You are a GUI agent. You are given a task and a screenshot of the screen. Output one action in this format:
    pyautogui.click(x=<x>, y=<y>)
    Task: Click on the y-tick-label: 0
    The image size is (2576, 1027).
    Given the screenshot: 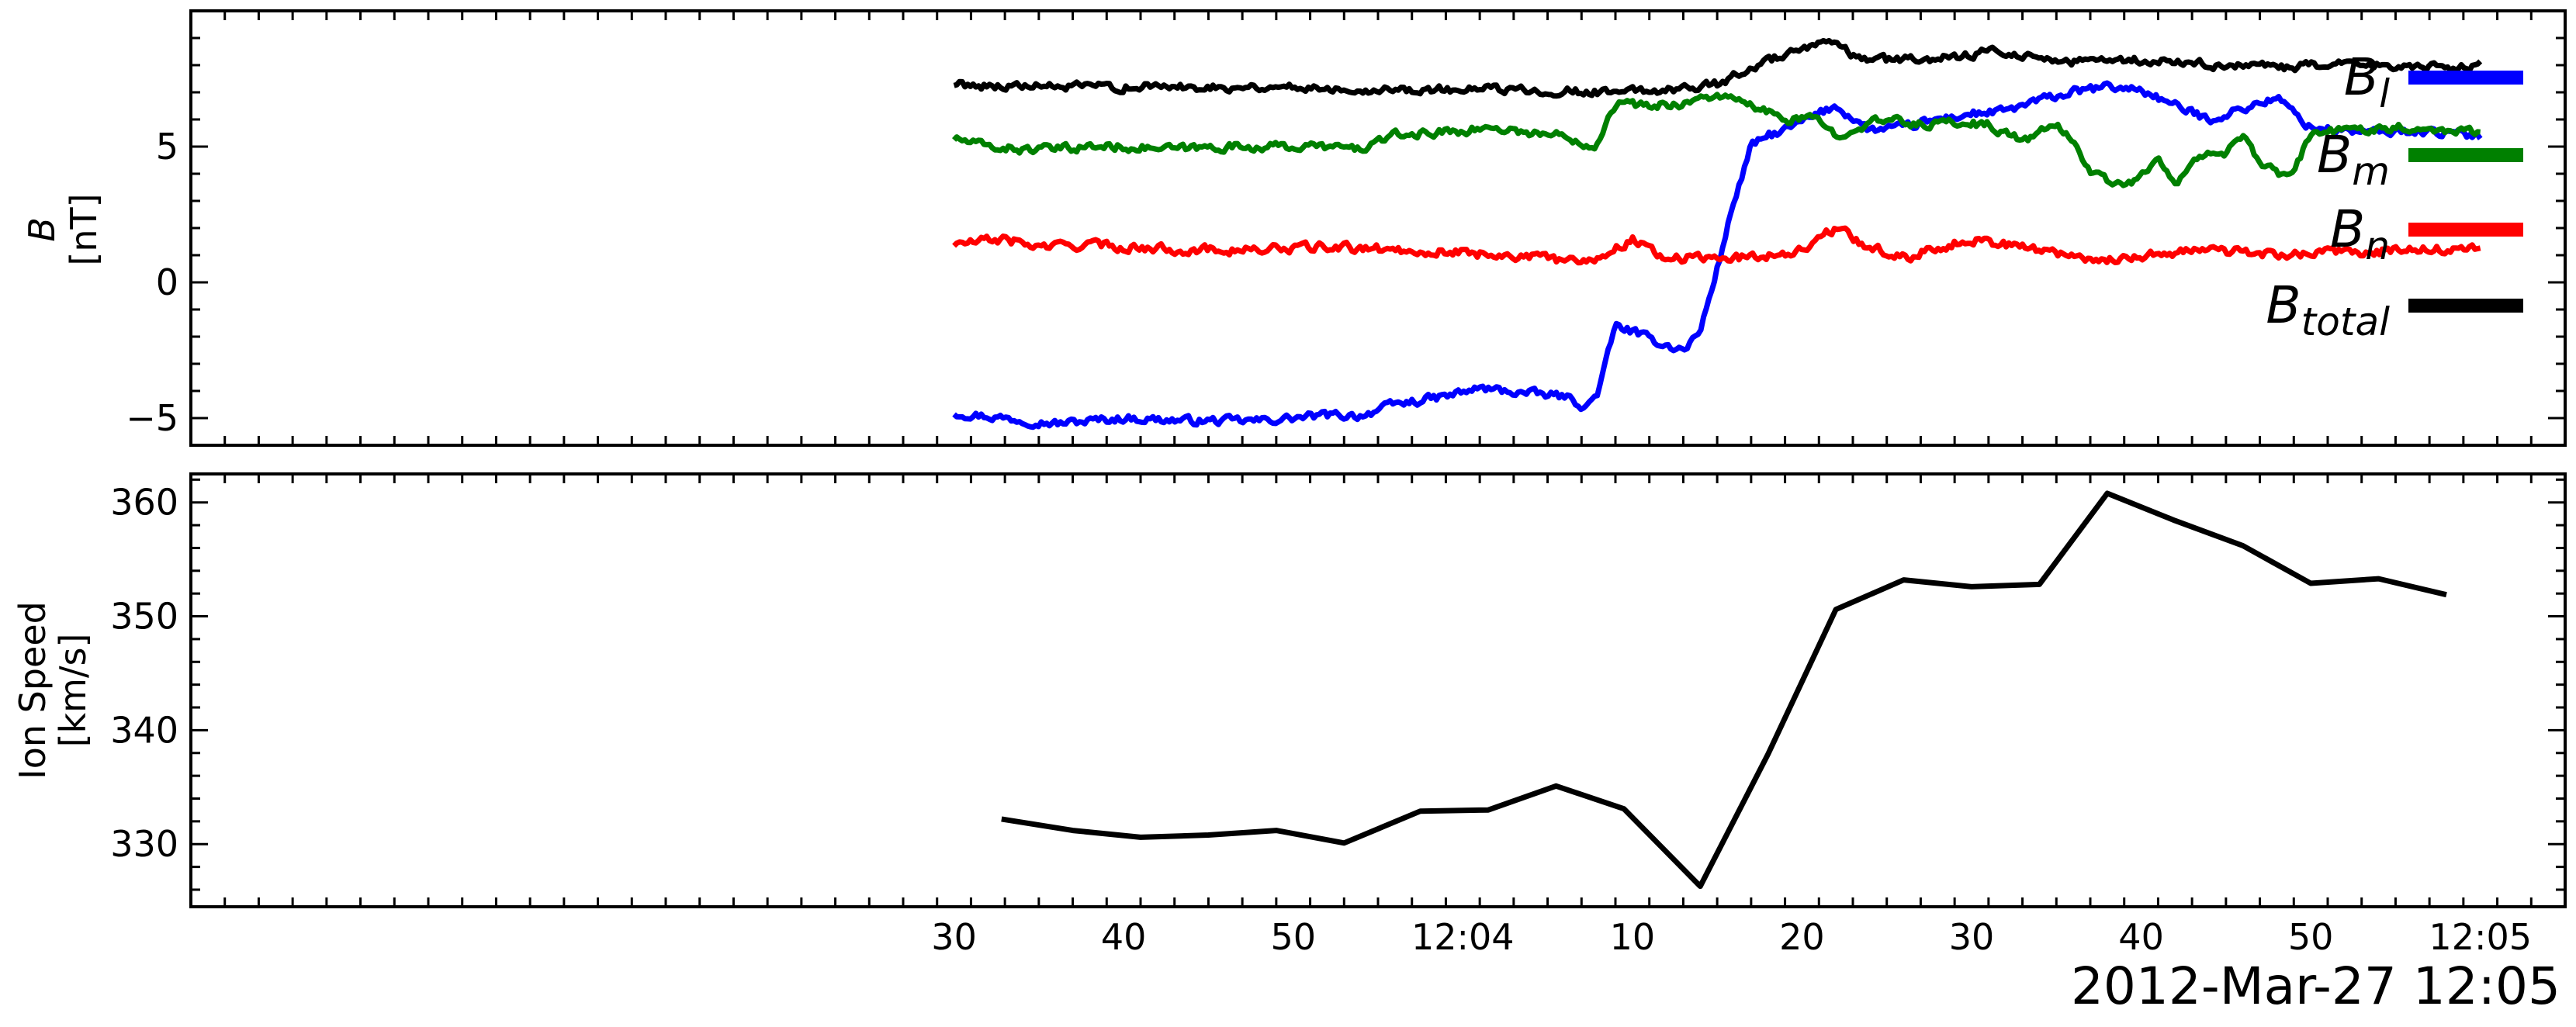 What is the action you would take?
    pyautogui.click(x=167, y=282)
    